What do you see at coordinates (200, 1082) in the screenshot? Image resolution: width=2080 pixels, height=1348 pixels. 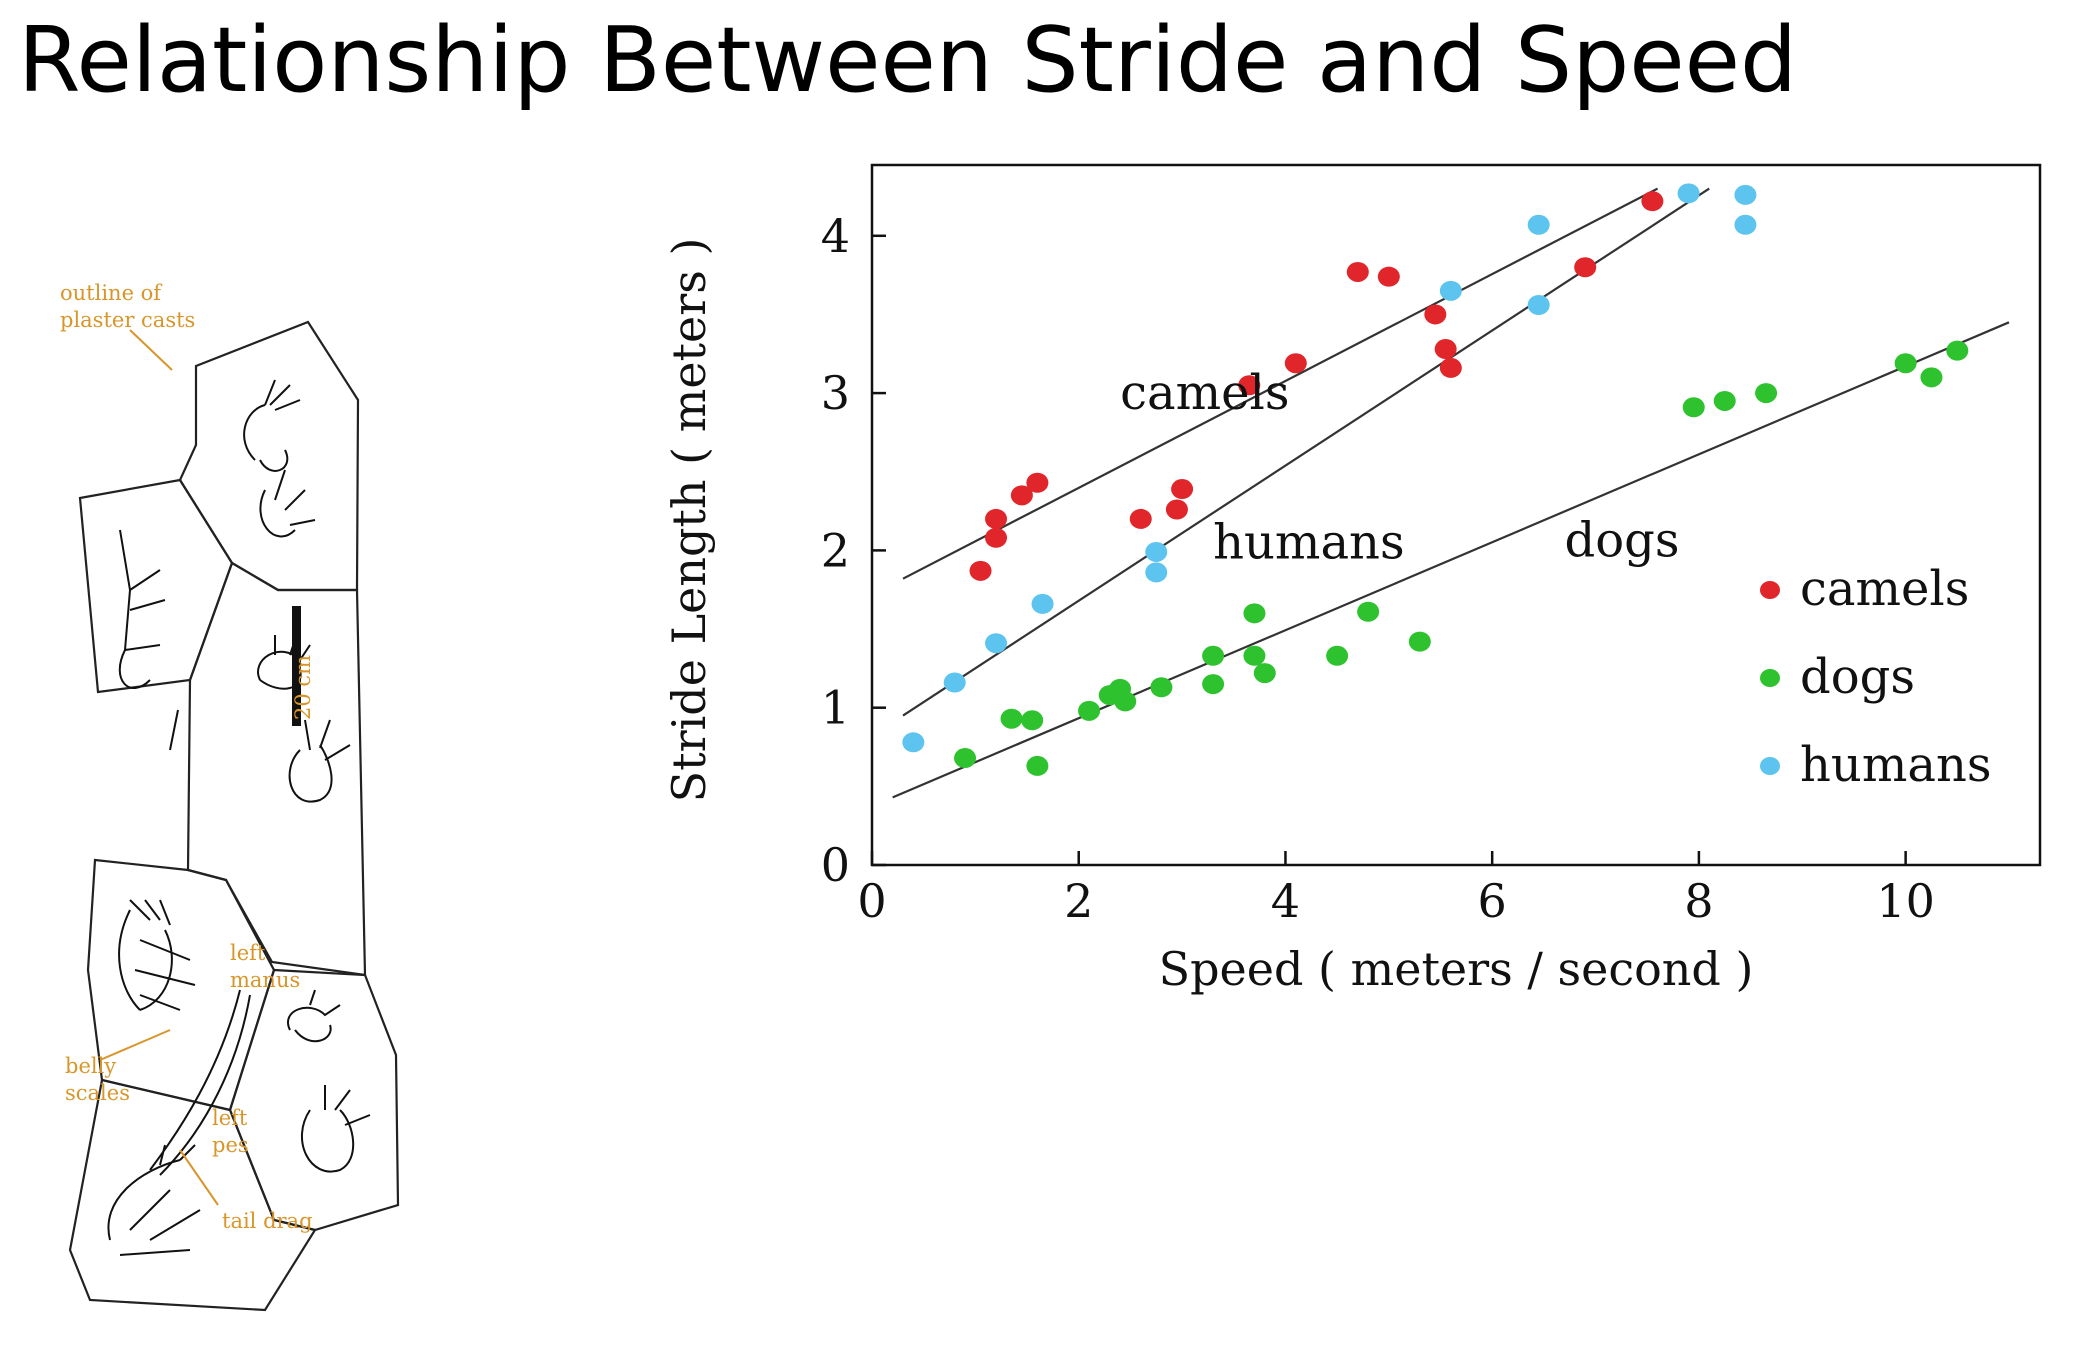 I see `tail-drag-mark` at bounding box center [200, 1082].